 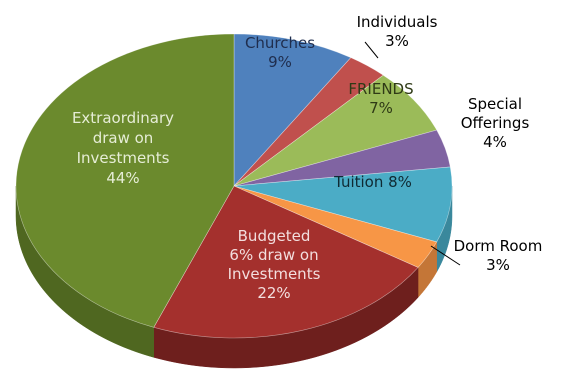 I want to click on slice-label-line: Budgeted, so click(x=274, y=236).